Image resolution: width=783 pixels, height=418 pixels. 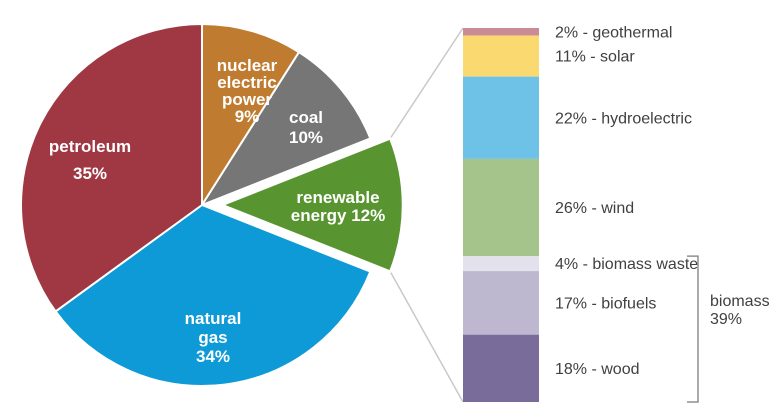 I want to click on pie-slice-label-petroleum-line2: 35%, so click(x=90, y=173).